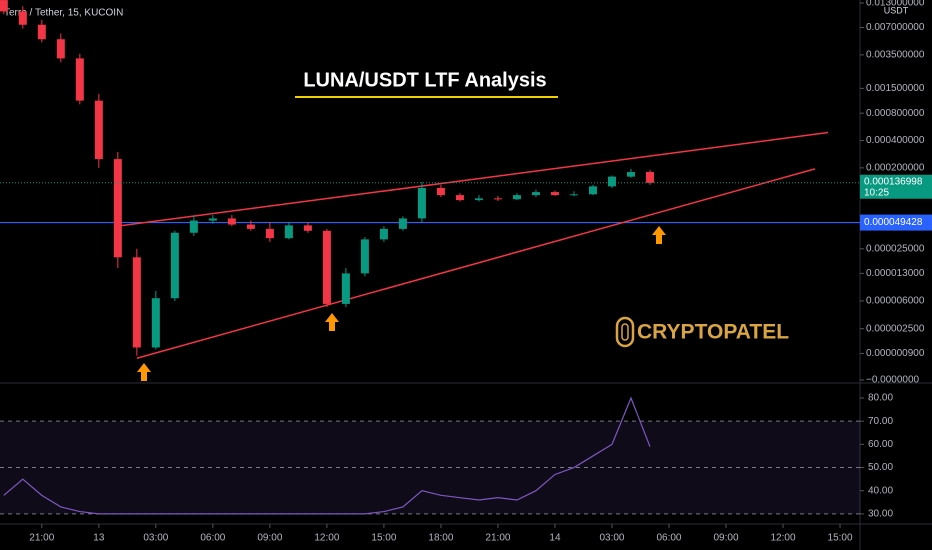 The height and width of the screenshot is (550, 932). What do you see at coordinates (895, 168) in the screenshot?
I see `y-tick-label: 0.000200000` at bounding box center [895, 168].